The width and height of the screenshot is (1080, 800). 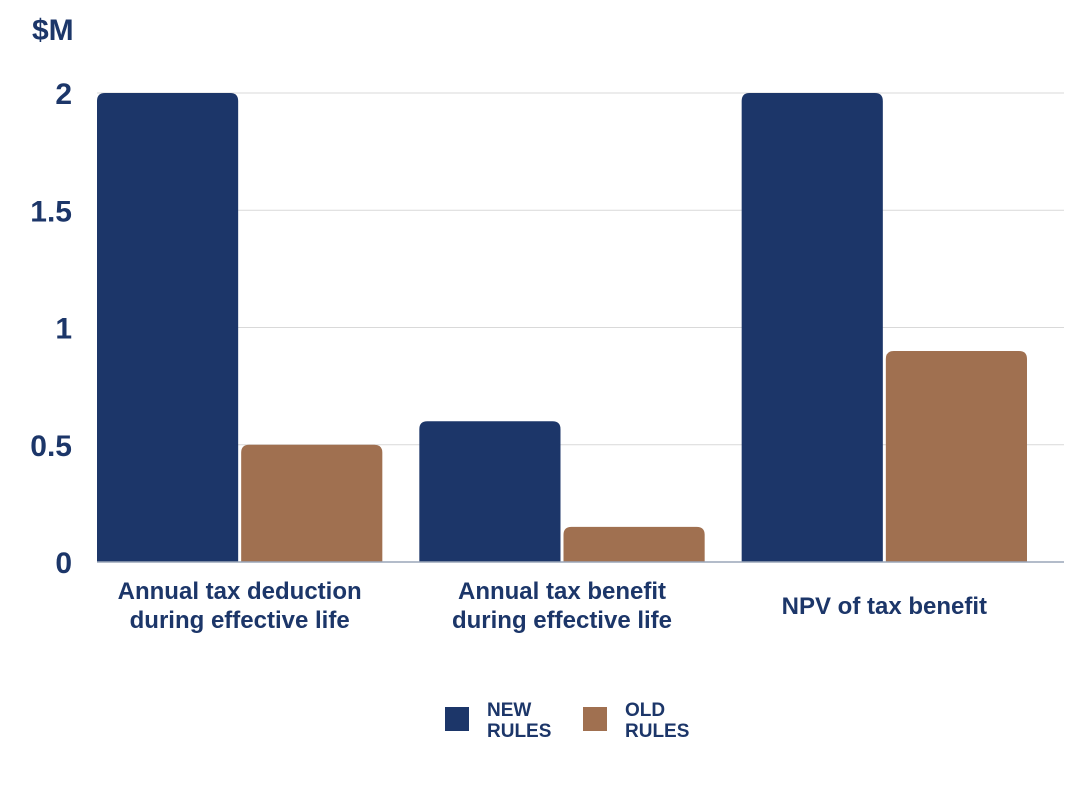 I want to click on y-tick-label: 1, so click(x=63, y=329).